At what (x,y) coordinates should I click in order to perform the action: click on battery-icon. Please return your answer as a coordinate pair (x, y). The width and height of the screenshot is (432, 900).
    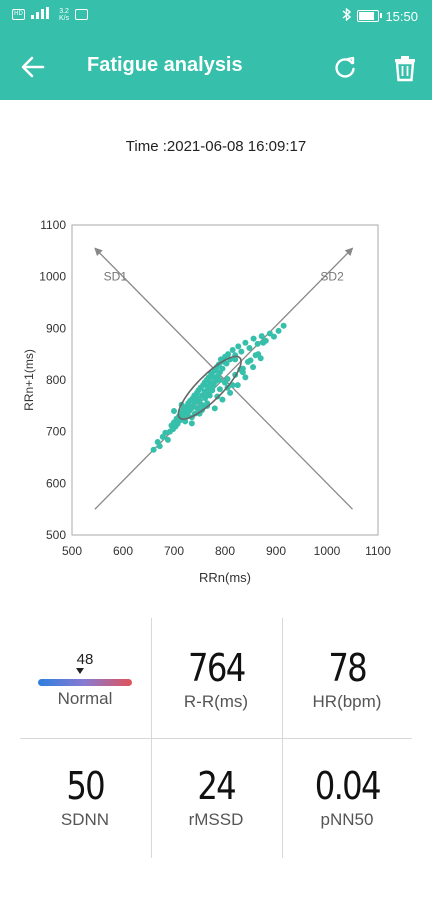
    Looking at the image, I should click on (370, 16).